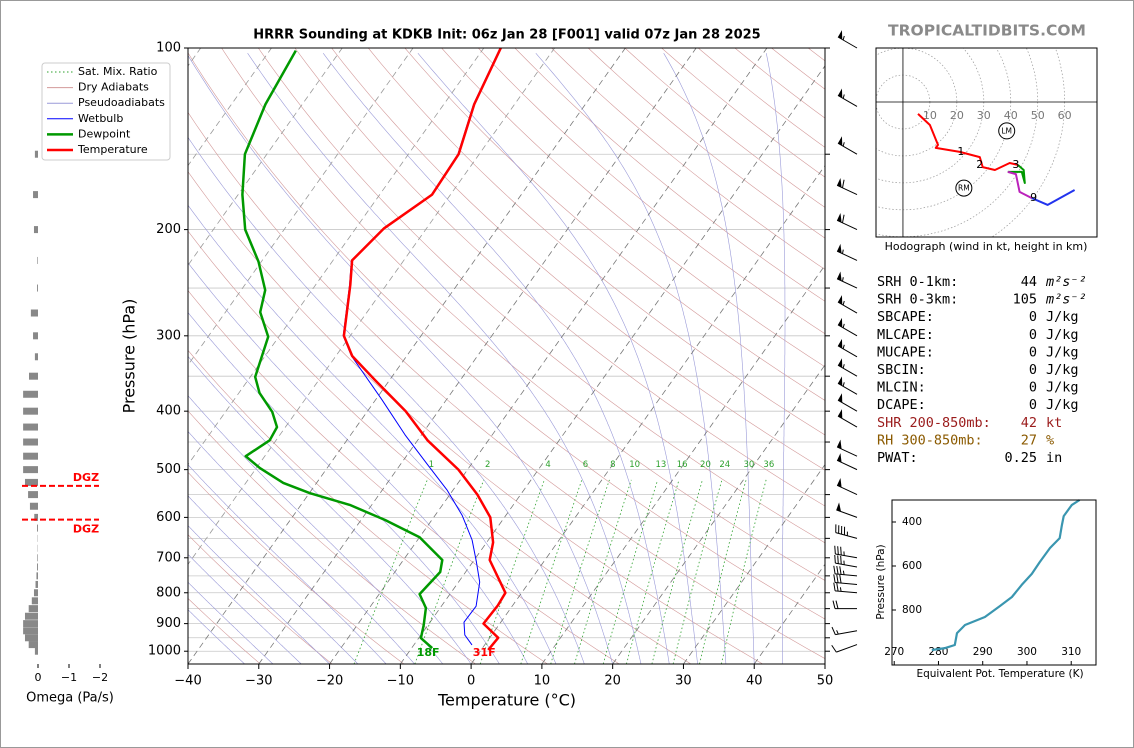  Describe the element at coordinates (984, 115) in the screenshot. I see `hodograph-ring-label: 30` at that location.